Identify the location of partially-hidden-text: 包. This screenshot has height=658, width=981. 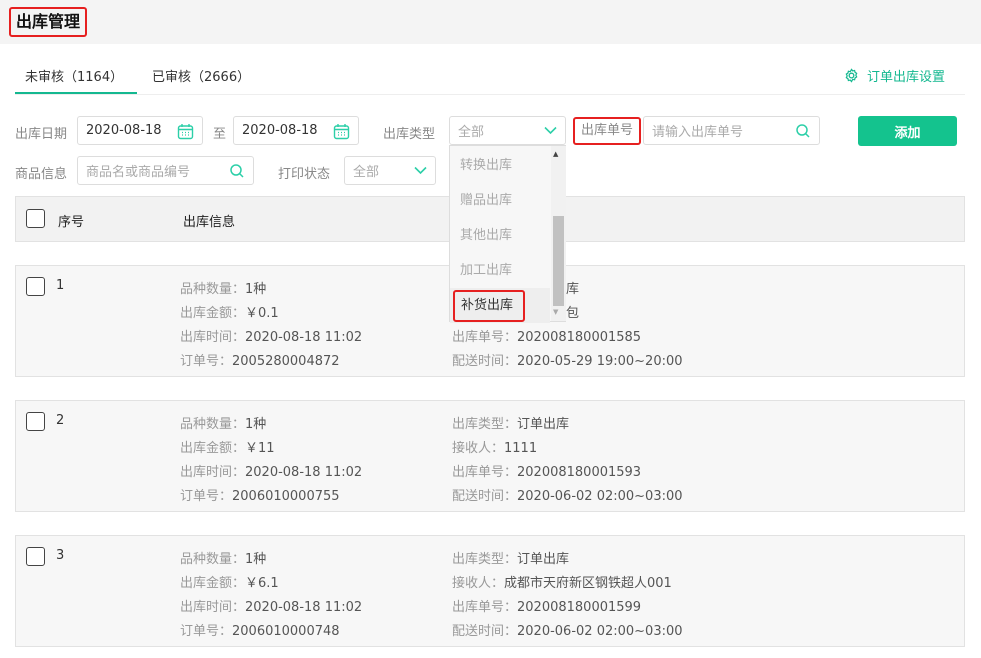
(573, 313).